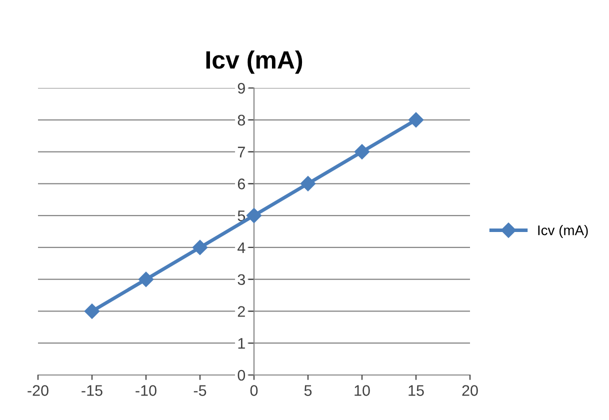  Describe the element at coordinates (241, 152) in the screenshot. I see `y-tick-label: 7` at that location.